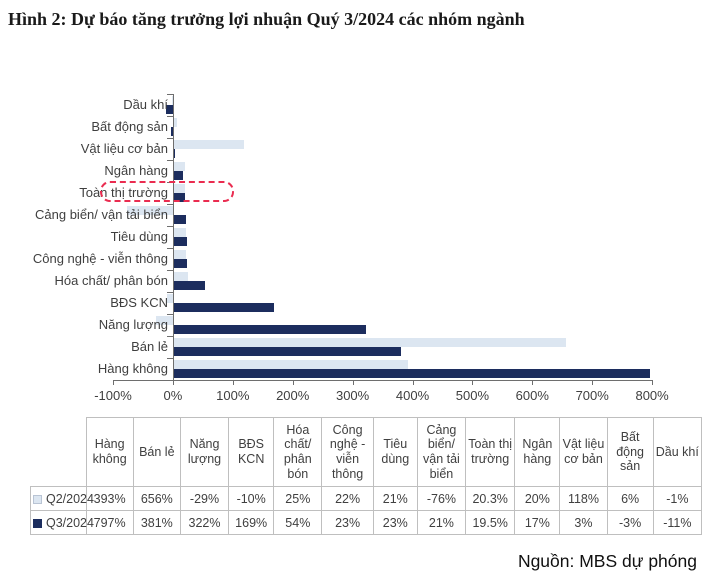 This screenshot has width=706, height=584. I want to click on column-header: Ngân hàng, so click(537, 452).